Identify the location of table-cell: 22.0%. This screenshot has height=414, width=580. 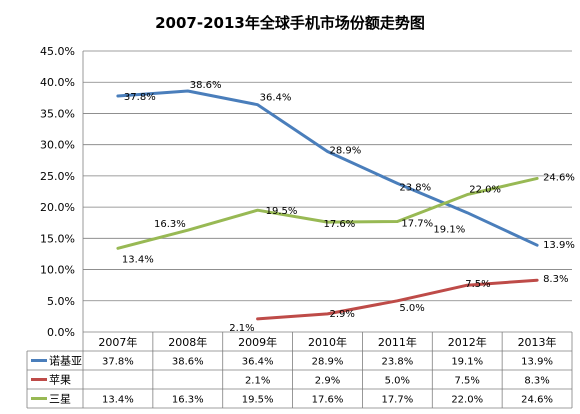
(467, 400).